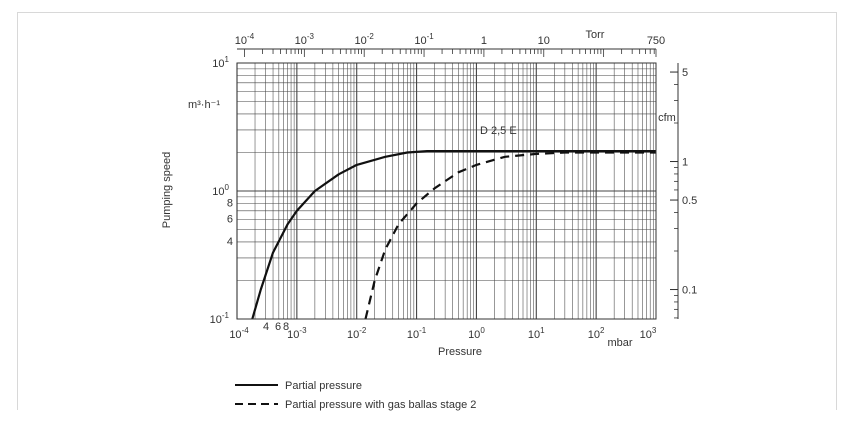 Image resolution: width=855 pixels, height=421 pixels. I want to click on legend-label-gas-ballast: Partial pressure with gas ballas stage 2, so click(380, 405).